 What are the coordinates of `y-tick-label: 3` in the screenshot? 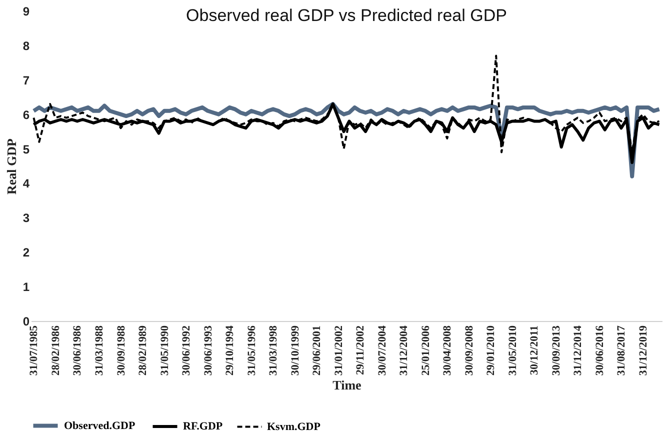 It's located at (26, 218).